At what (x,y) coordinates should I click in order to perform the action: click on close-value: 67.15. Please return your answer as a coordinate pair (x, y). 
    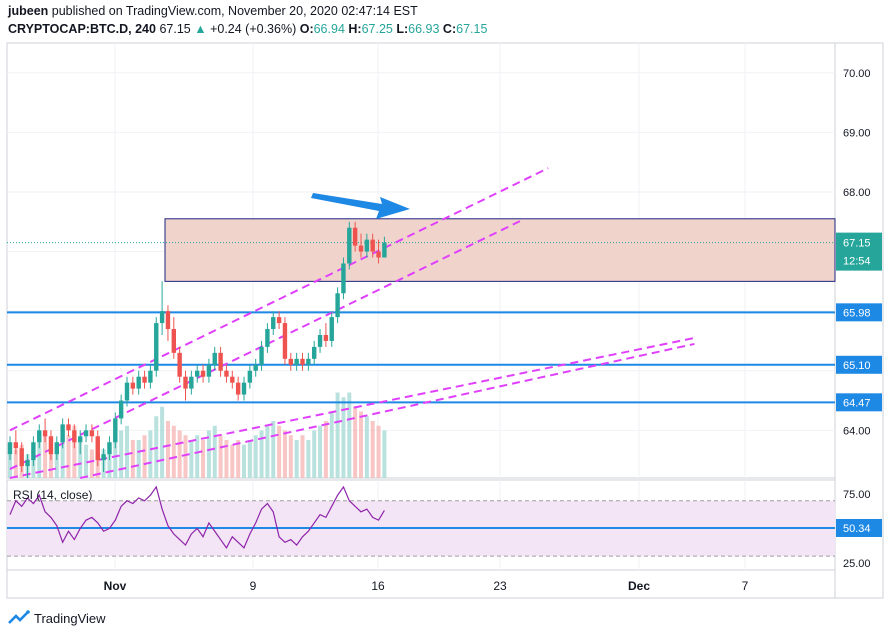
    Looking at the image, I should click on (472, 29).